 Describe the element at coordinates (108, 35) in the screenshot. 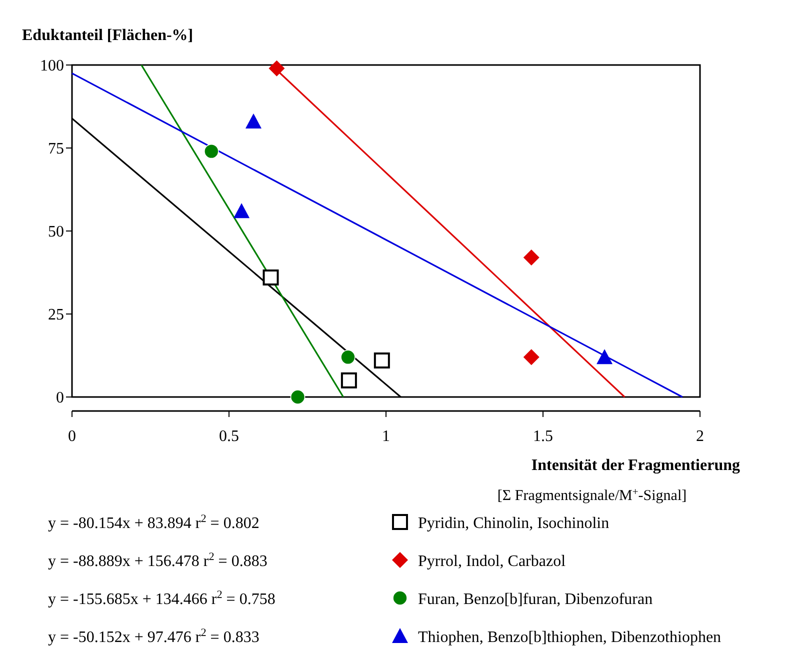

I see `y-axis-title: Eduktanteil [Flächen-%]` at that location.